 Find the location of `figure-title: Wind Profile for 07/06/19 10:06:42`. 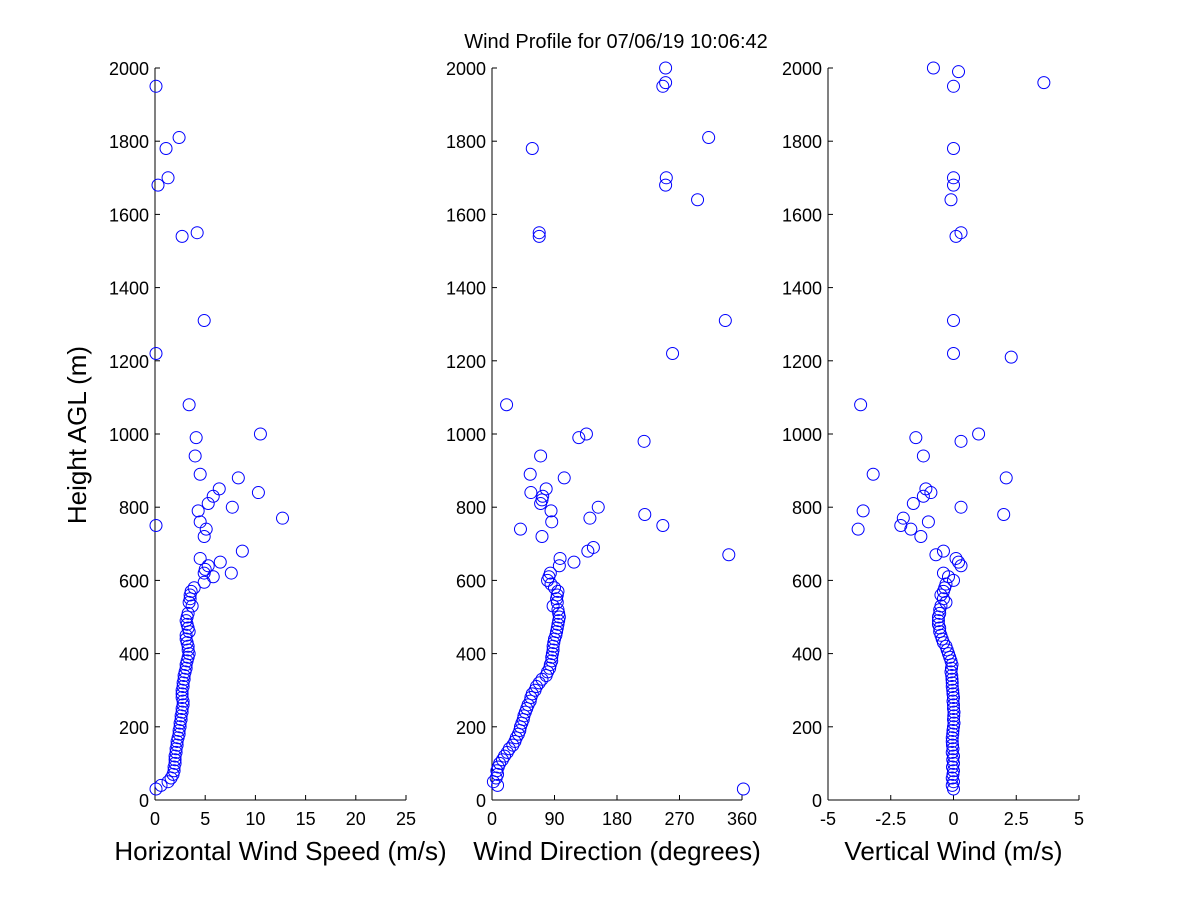

figure-title: Wind Profile for 07/06/19 10:06:42 is located at coordinates (616, 42).